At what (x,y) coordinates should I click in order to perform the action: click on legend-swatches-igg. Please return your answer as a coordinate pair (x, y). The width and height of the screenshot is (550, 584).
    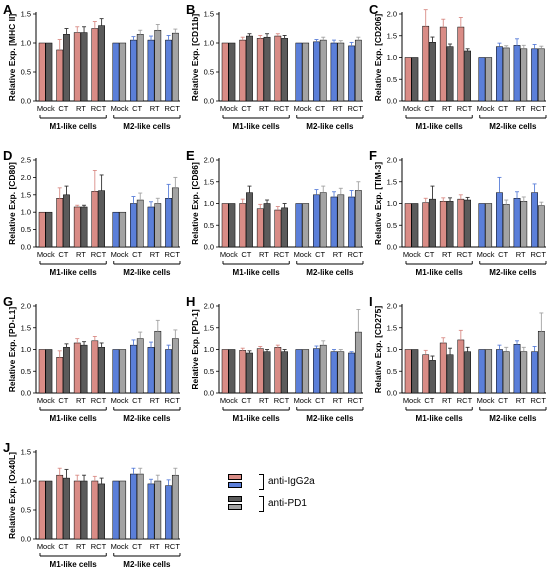
    Looking at the image, I should click on (235, 477).